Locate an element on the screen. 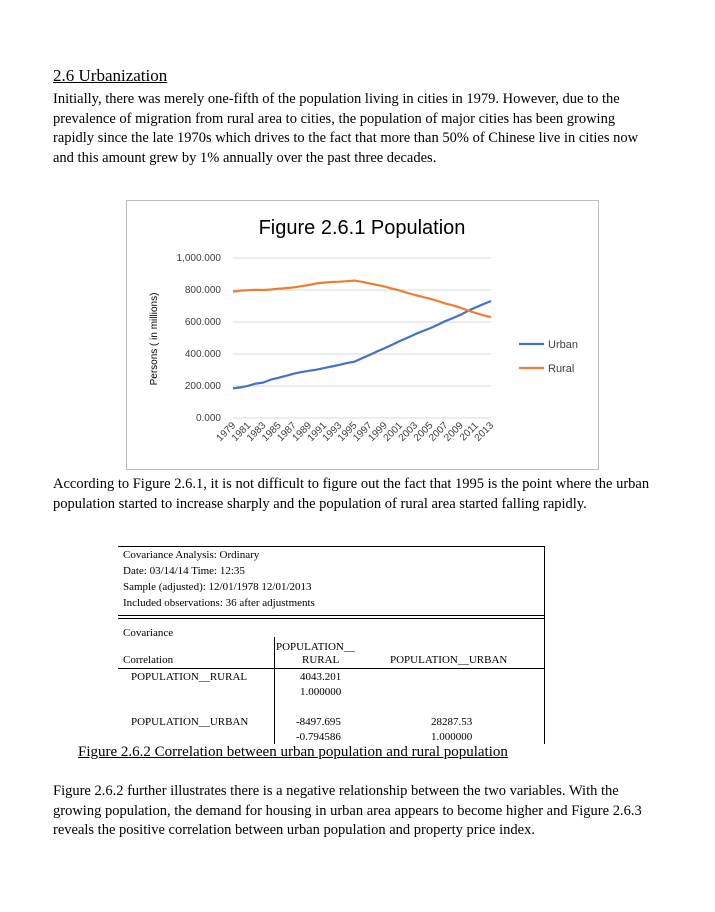 The width and height of the screenshot is (715, 912). row-header-correlation: Correlation is located at coordinates (148, 660).